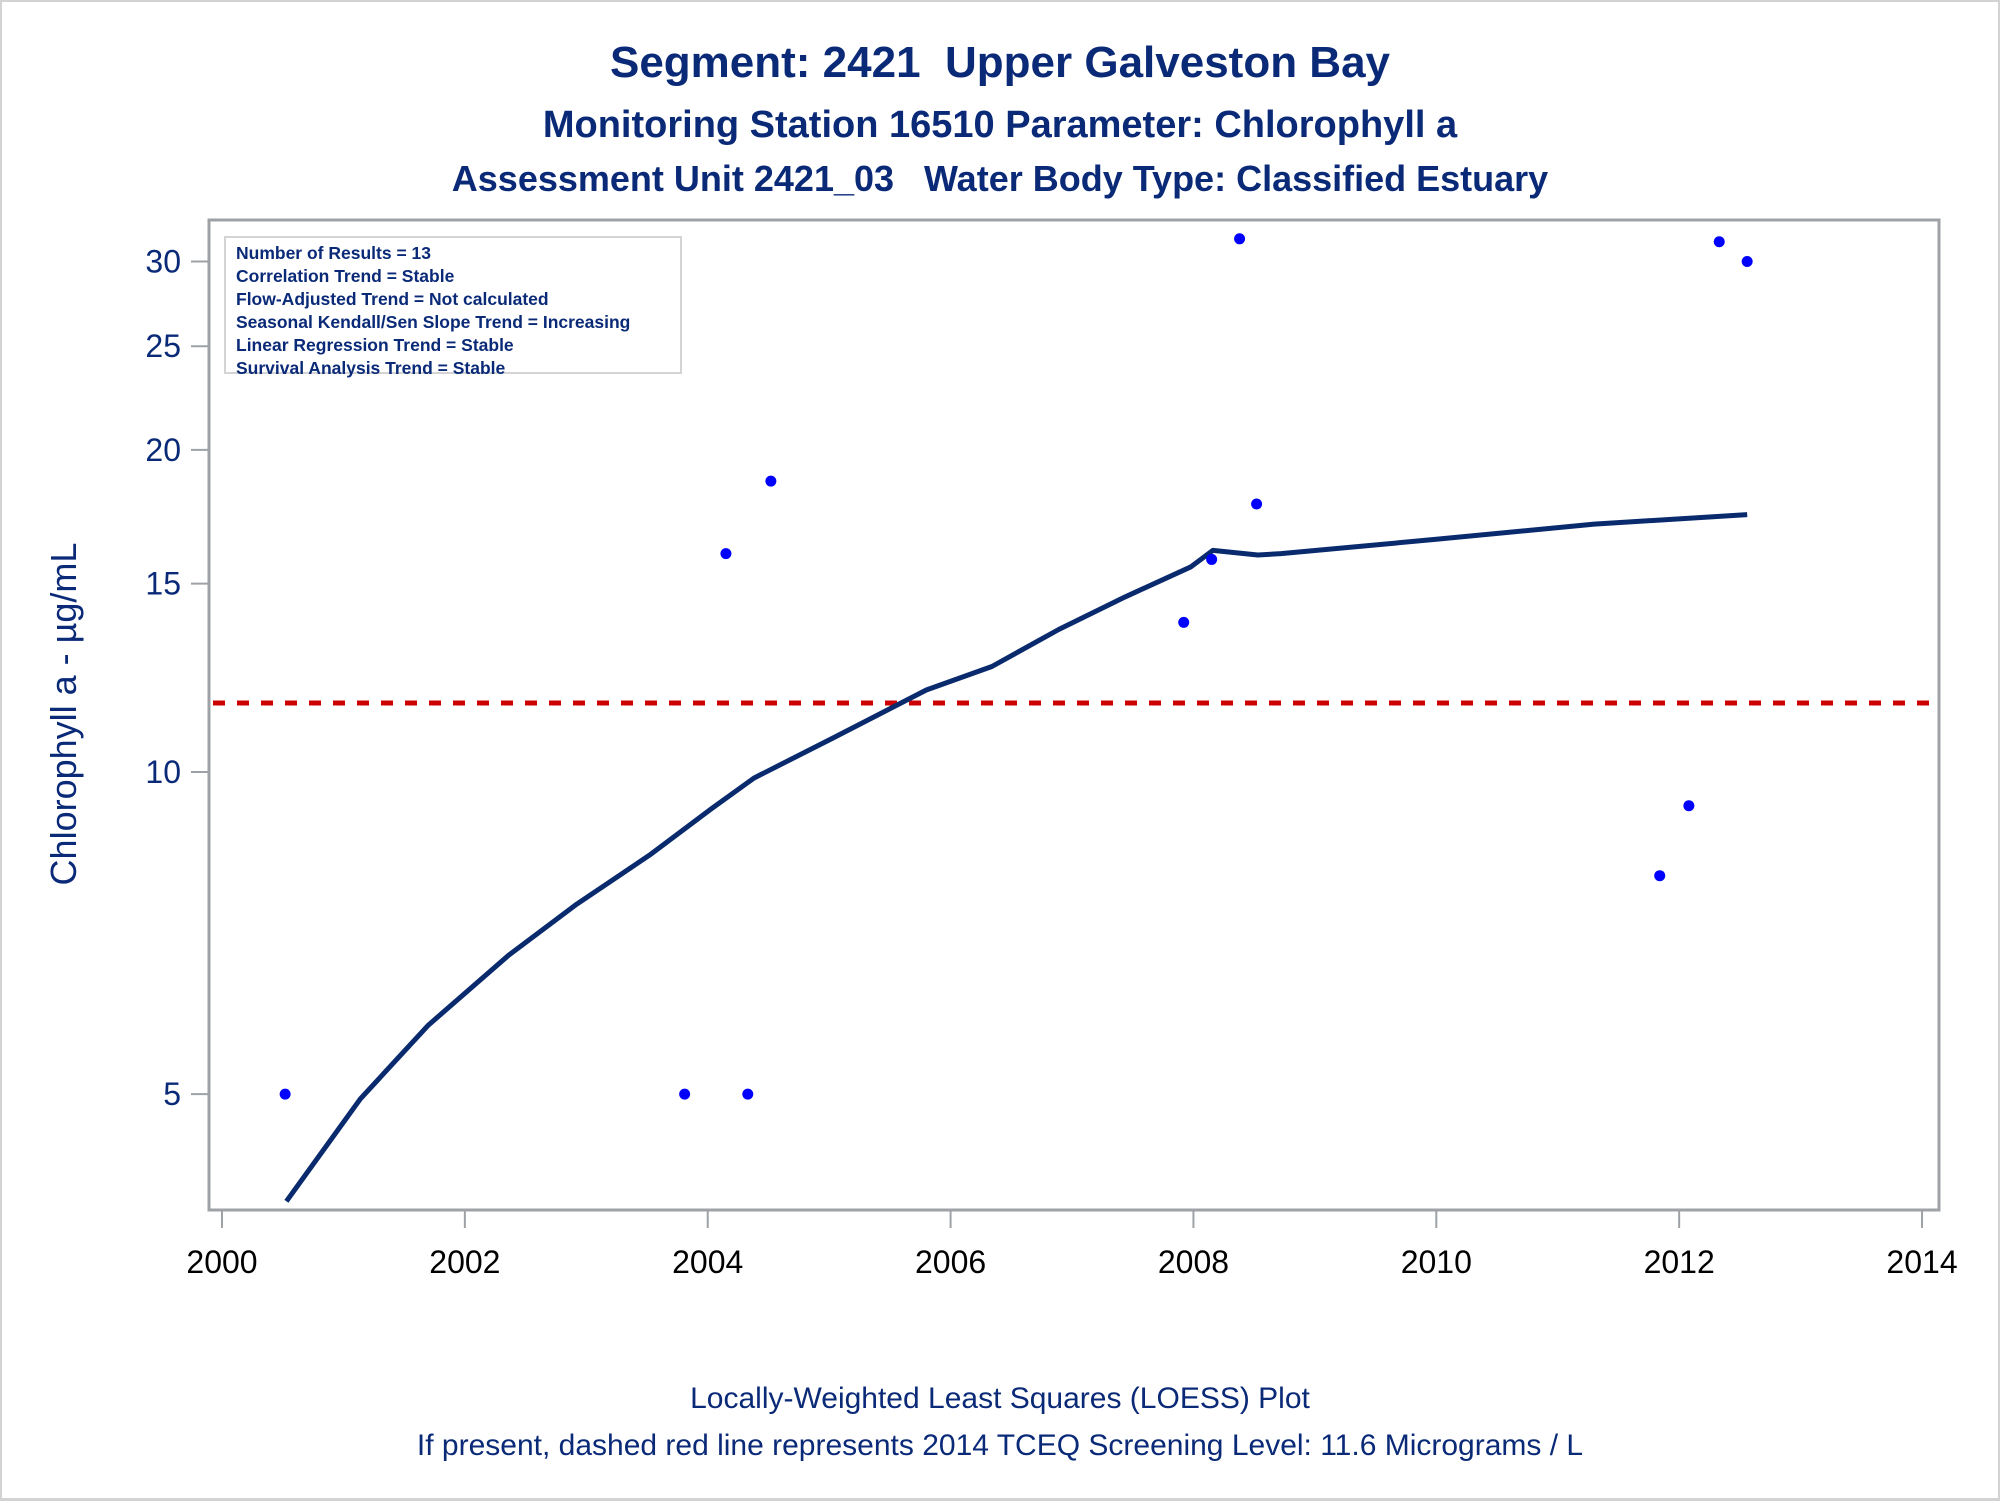 The image size is (2000, 1501). I want to click on x-tick-label: 2000, so click(221, 1262).